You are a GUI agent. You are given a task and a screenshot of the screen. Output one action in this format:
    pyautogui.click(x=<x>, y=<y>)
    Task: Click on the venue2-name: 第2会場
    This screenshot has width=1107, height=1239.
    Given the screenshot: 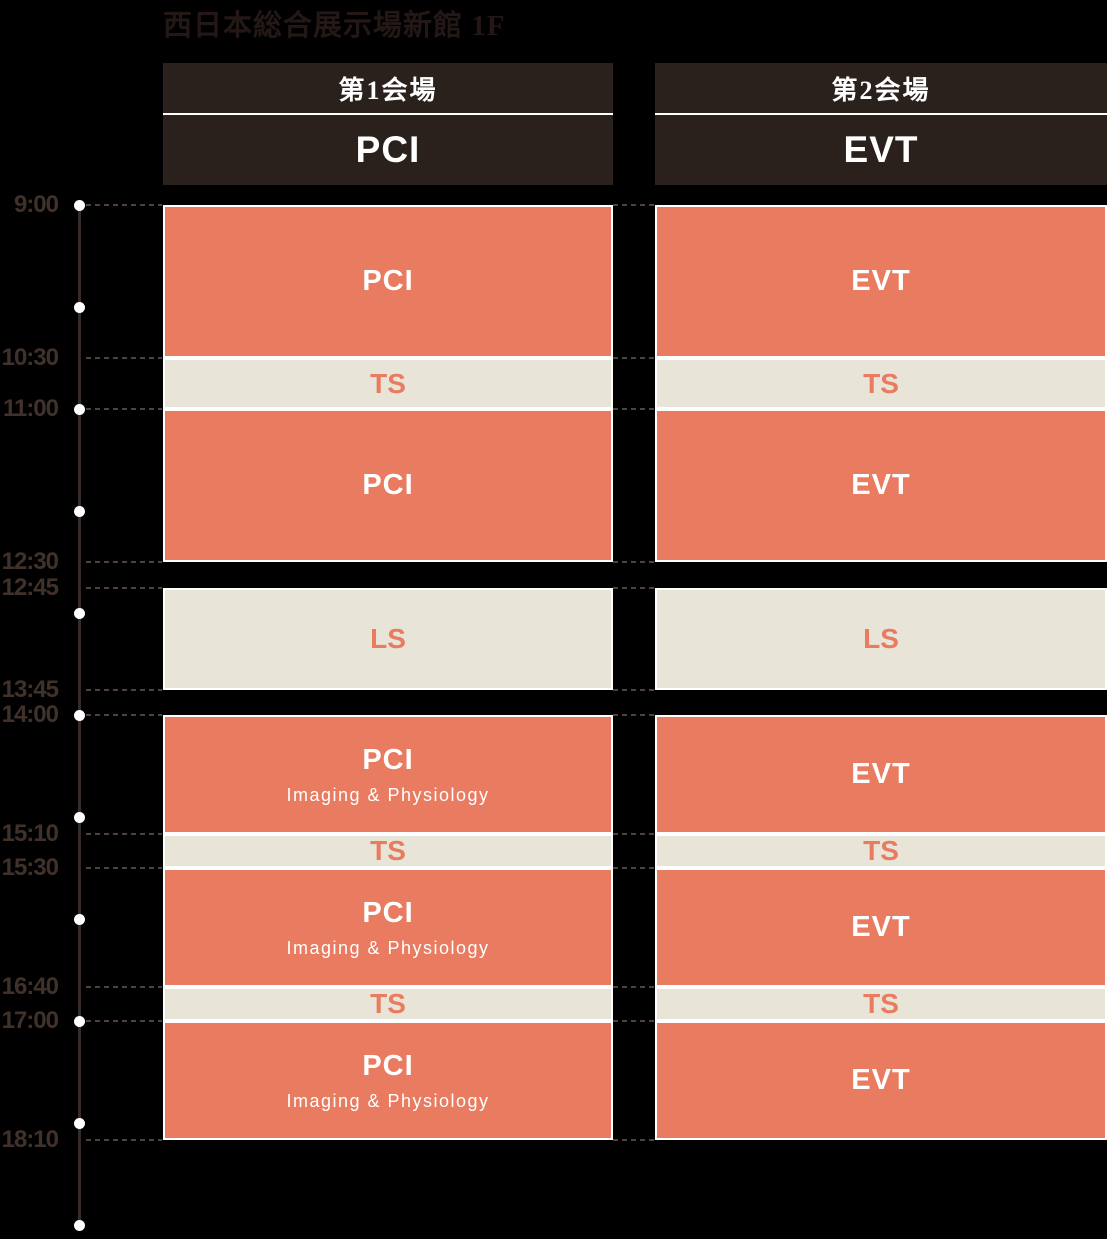 What is the action you would take?
    pyautogui.click(x=881, y=90)
    